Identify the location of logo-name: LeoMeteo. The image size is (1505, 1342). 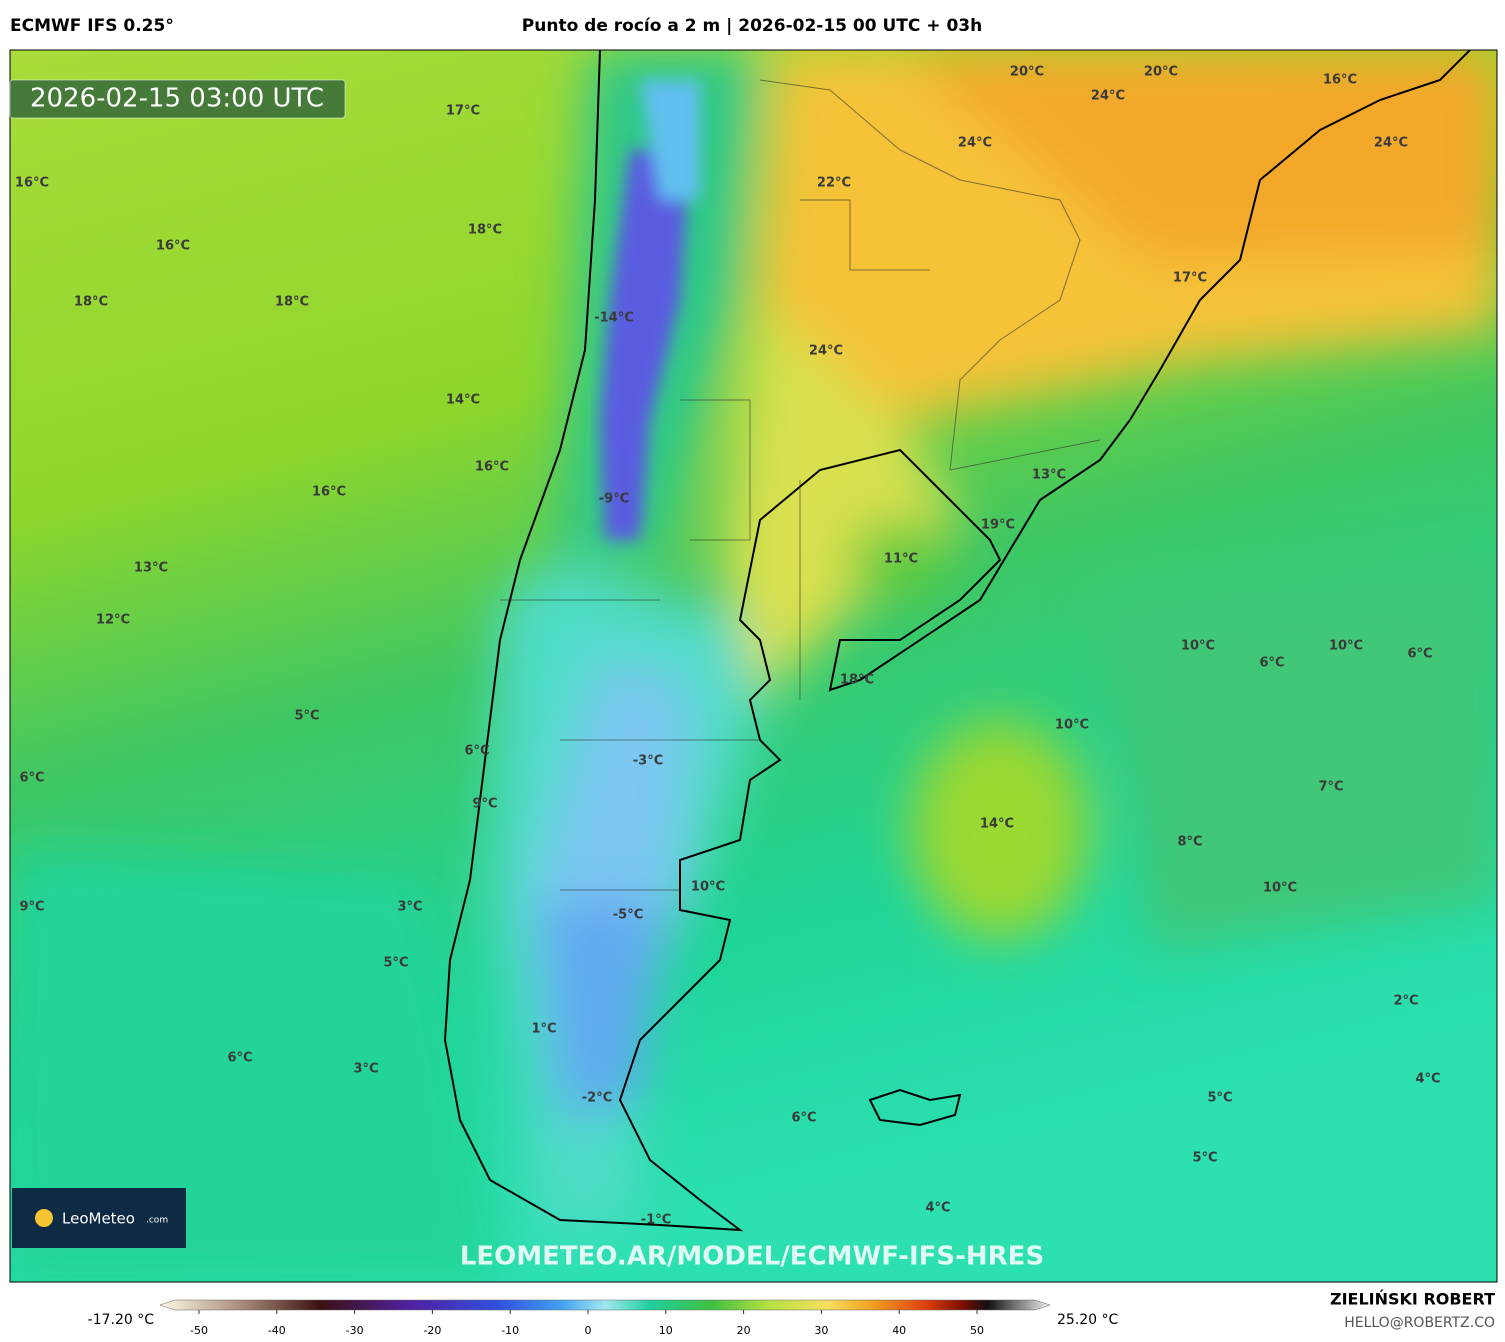
(98, 1219).